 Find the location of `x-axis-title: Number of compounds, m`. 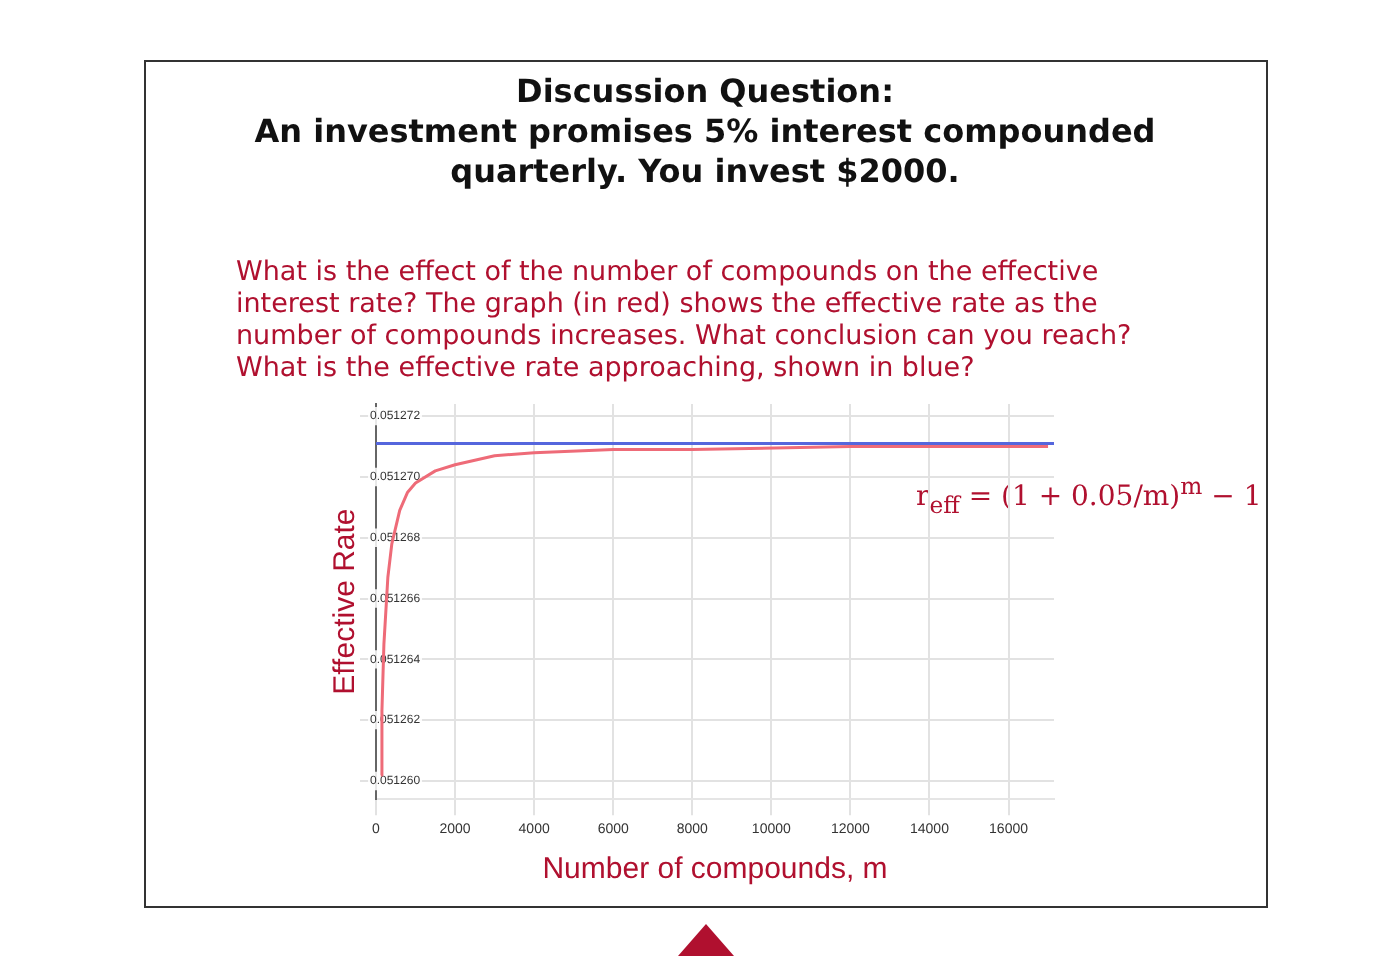

x-axis-title: Number of compounds, m is located at coordinates (715, 869).